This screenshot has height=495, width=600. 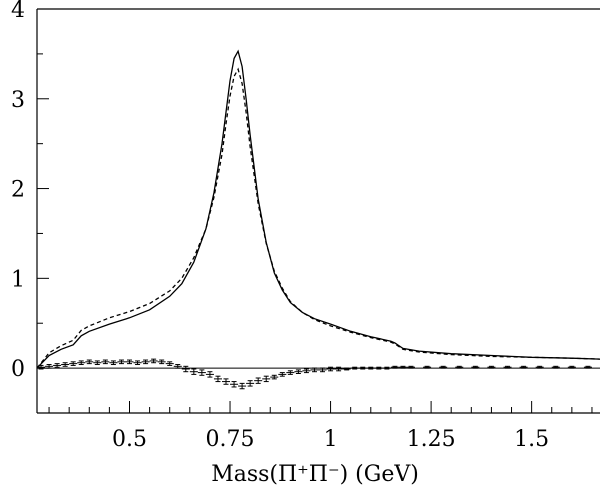 I want to click on y-tick-label: 3, so click(x=18, y=100).